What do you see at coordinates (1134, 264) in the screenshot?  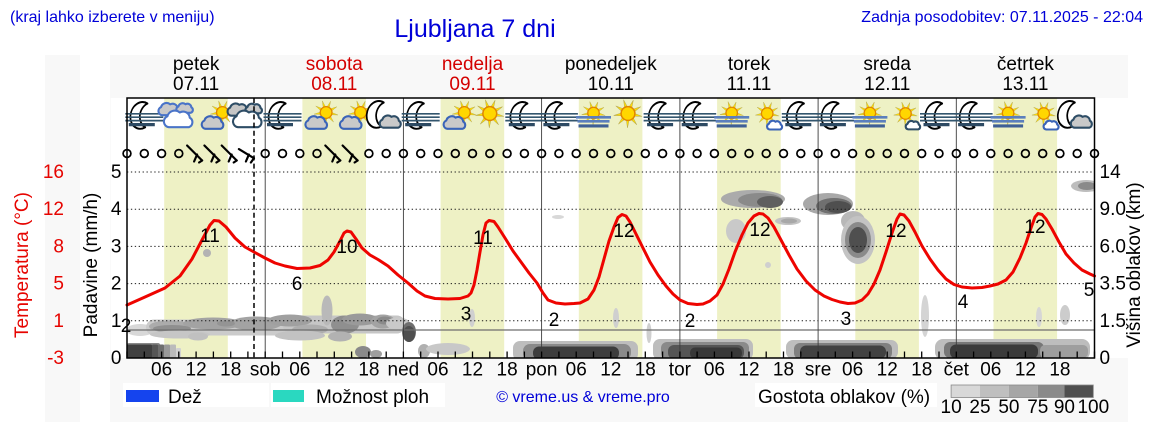 I see `svg-text: Višina oblakov (km)` at bounding box center [1134, 264].